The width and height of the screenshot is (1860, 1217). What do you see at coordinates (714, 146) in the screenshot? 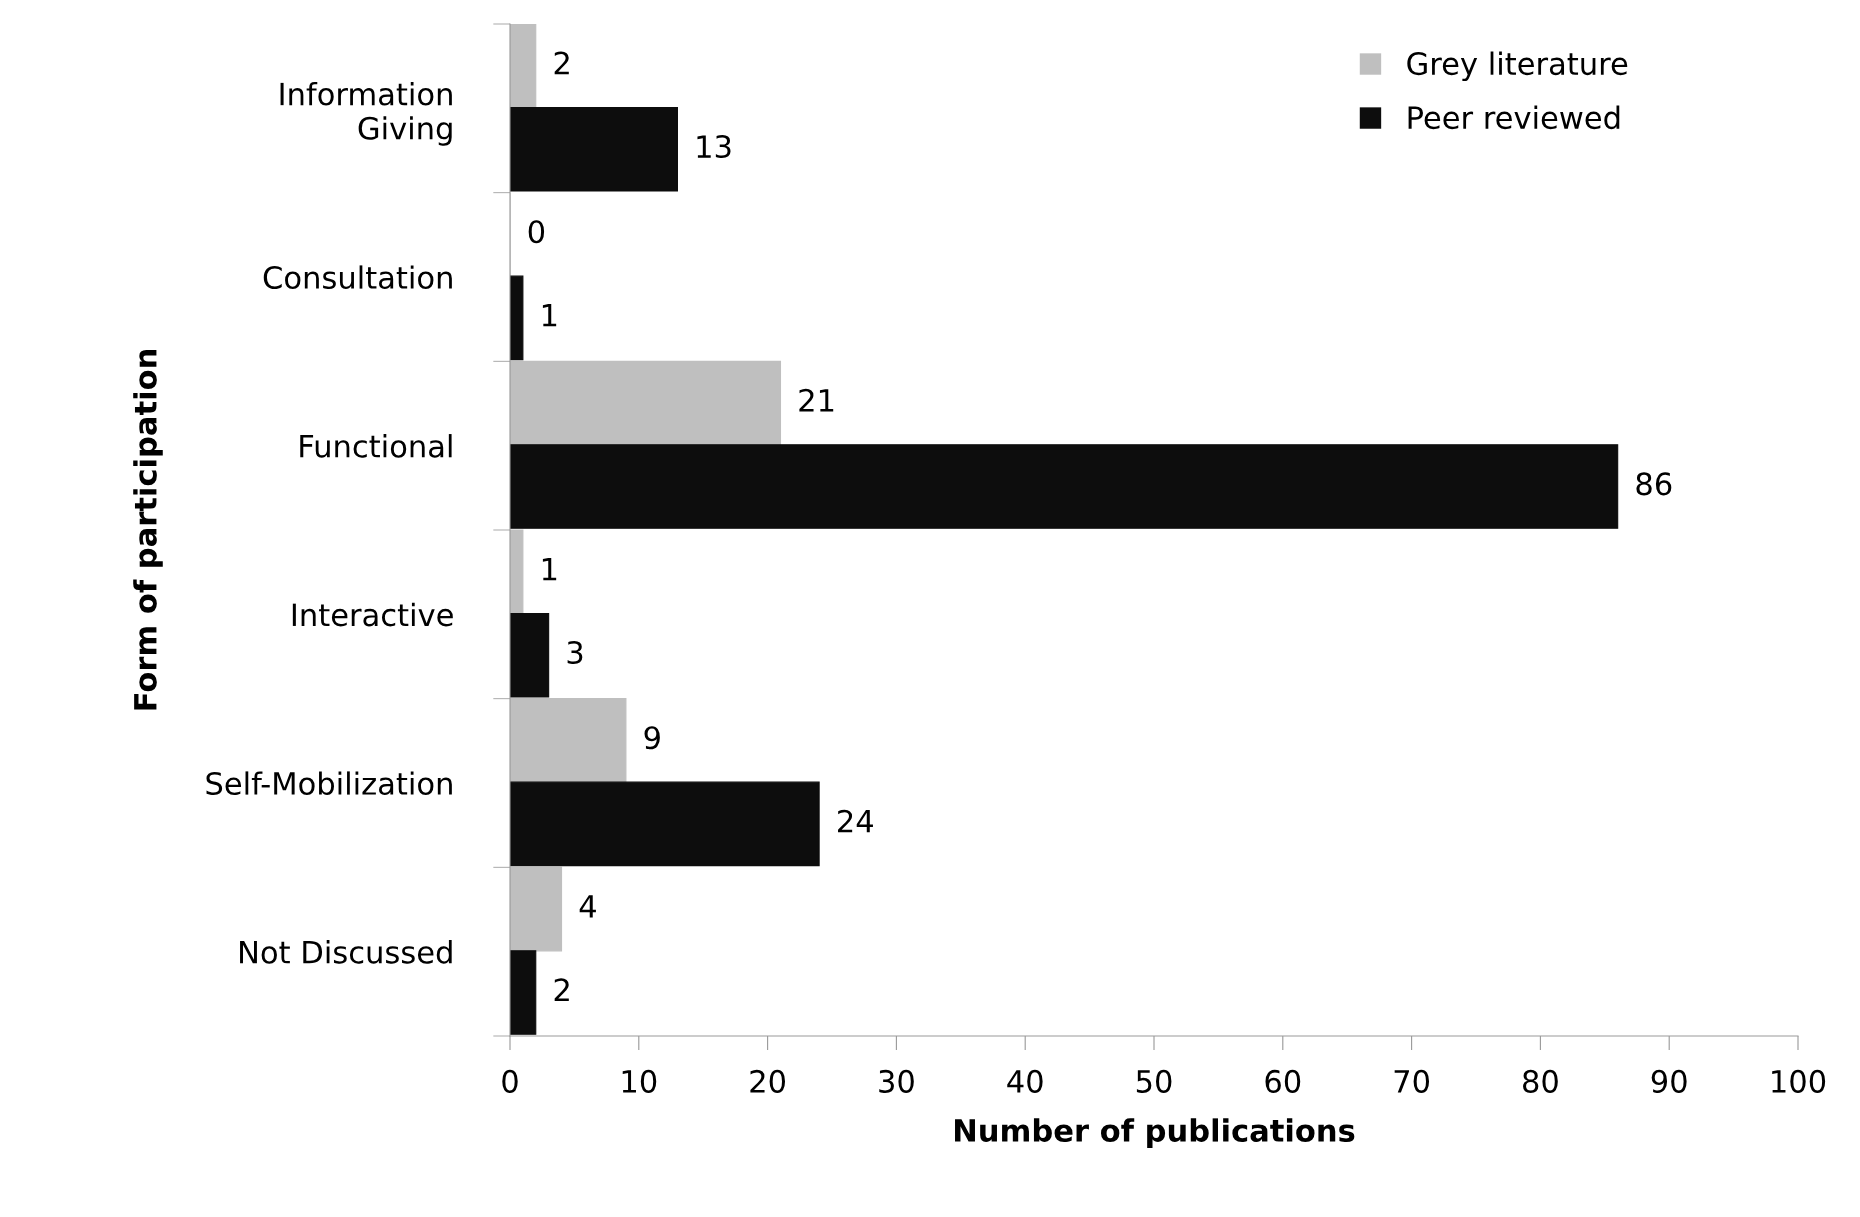
I see `data-label: 13` at bounding box center [714, 146].